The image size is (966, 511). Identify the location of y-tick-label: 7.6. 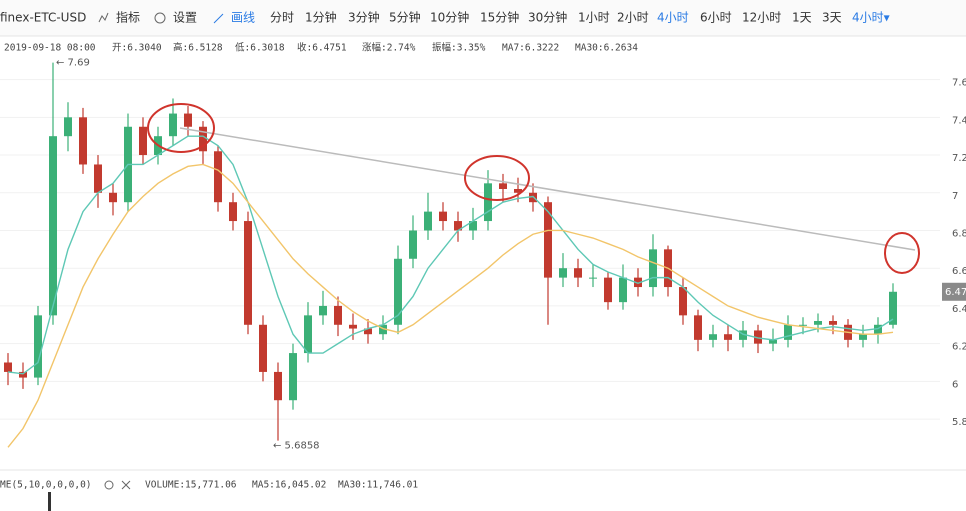
(959, 83).